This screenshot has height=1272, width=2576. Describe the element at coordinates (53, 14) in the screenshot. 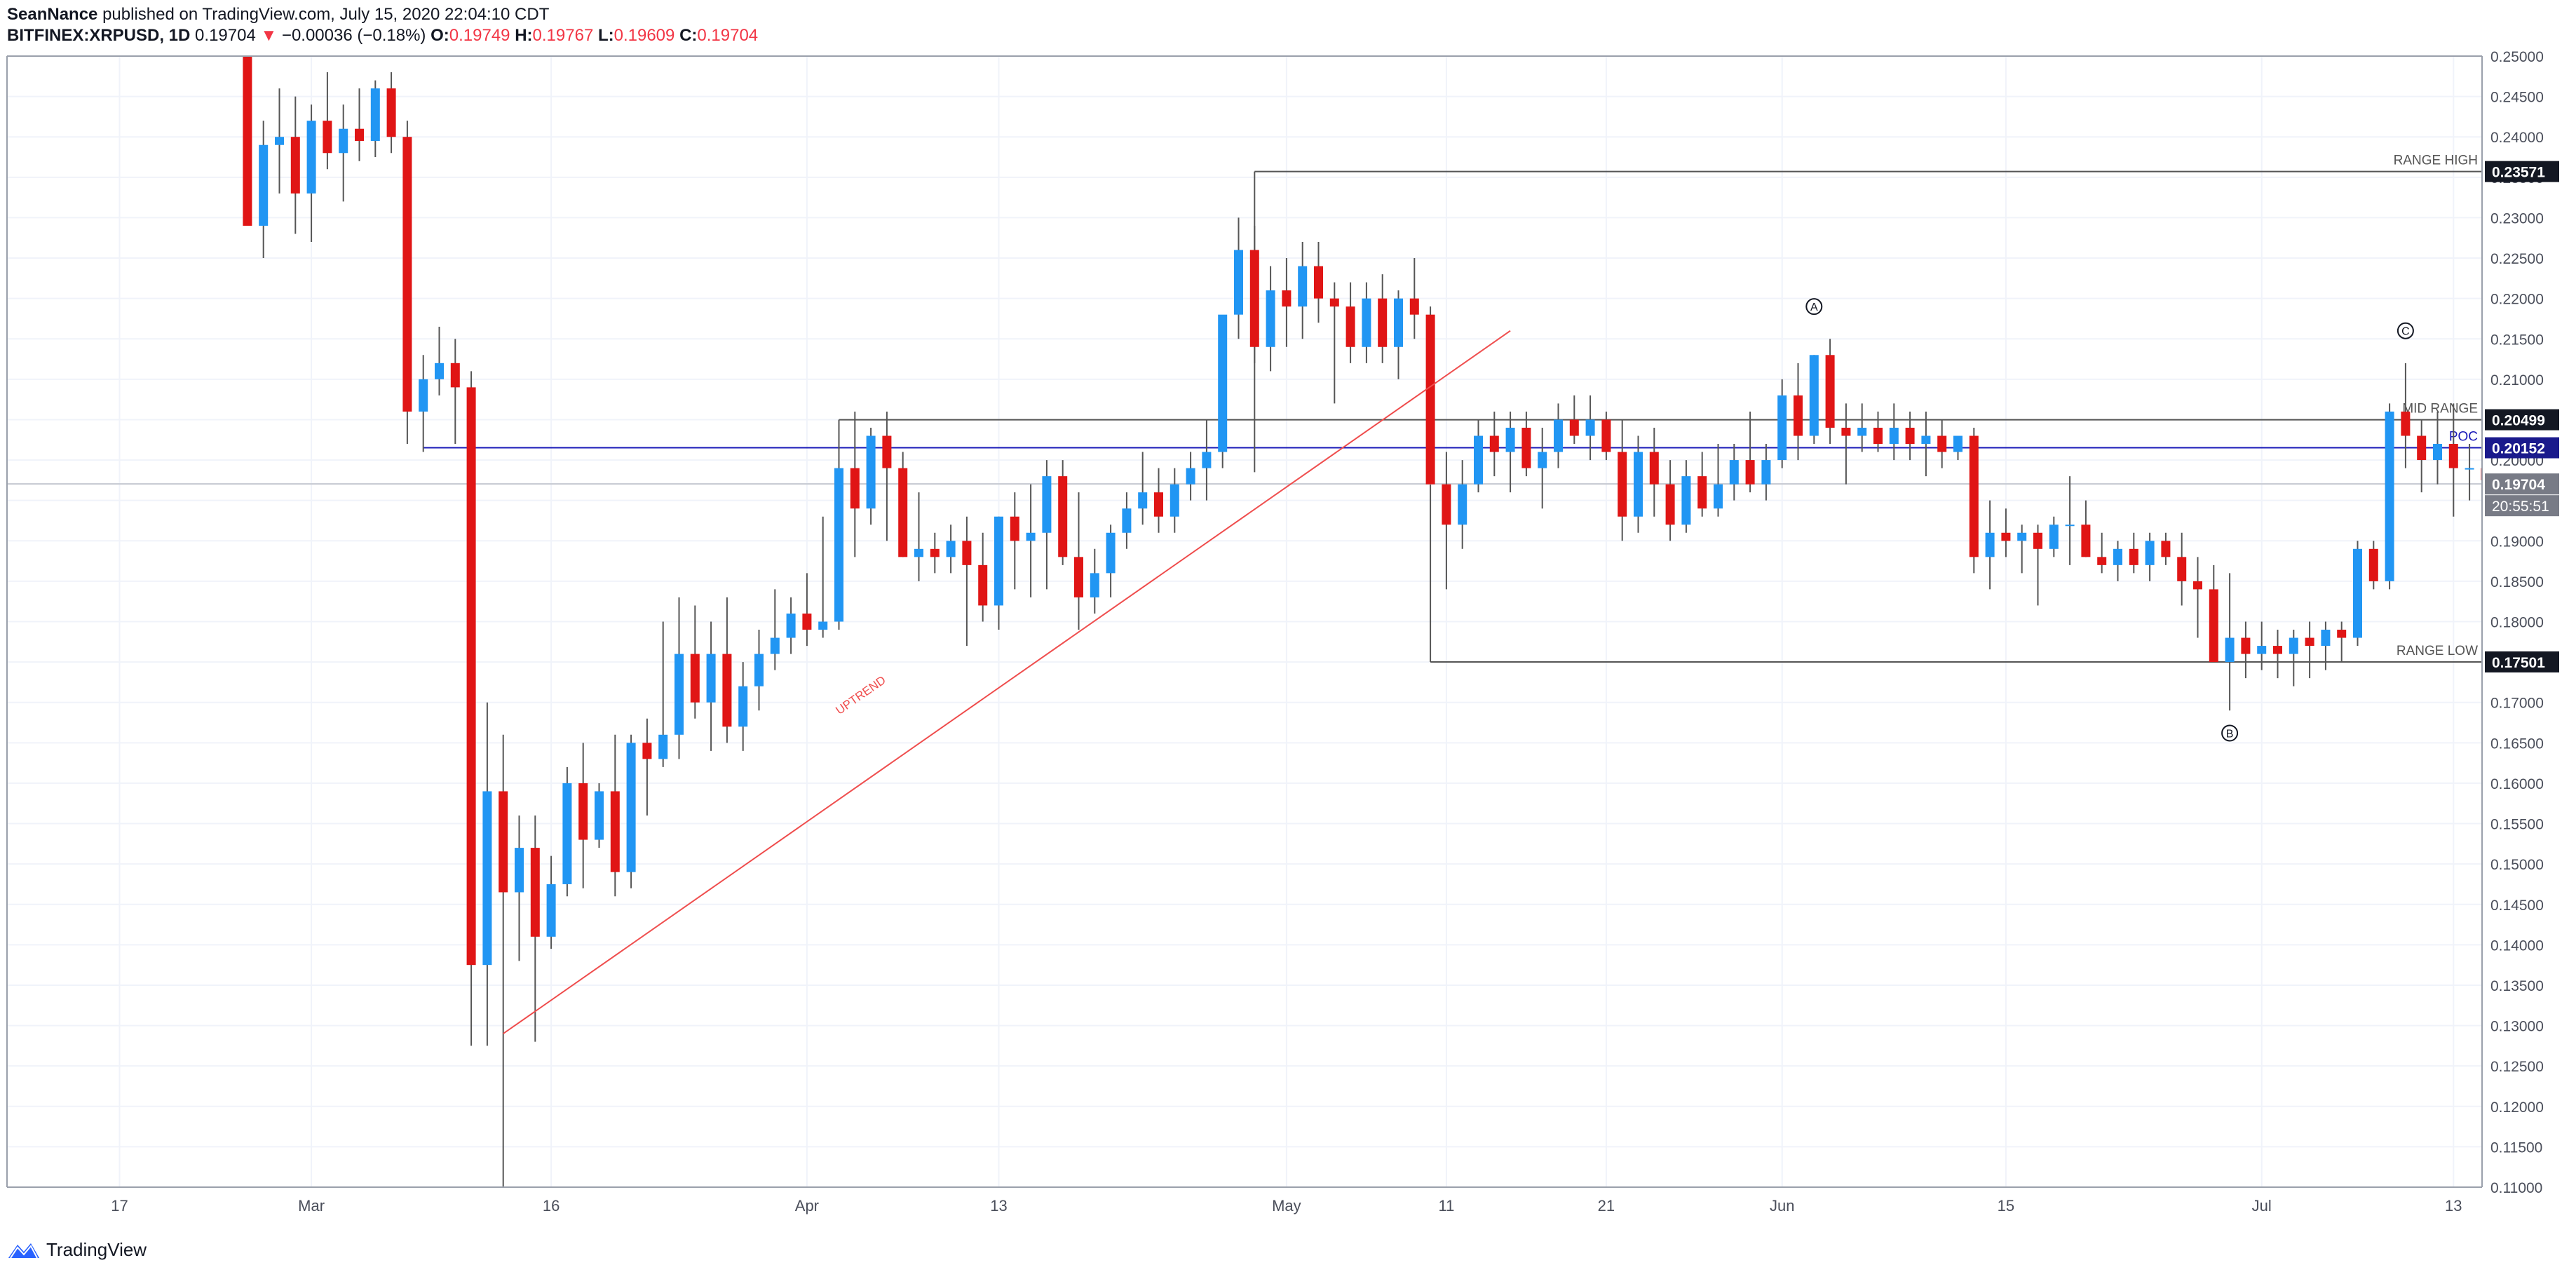

I see `author-name: SeanNance` at that location.